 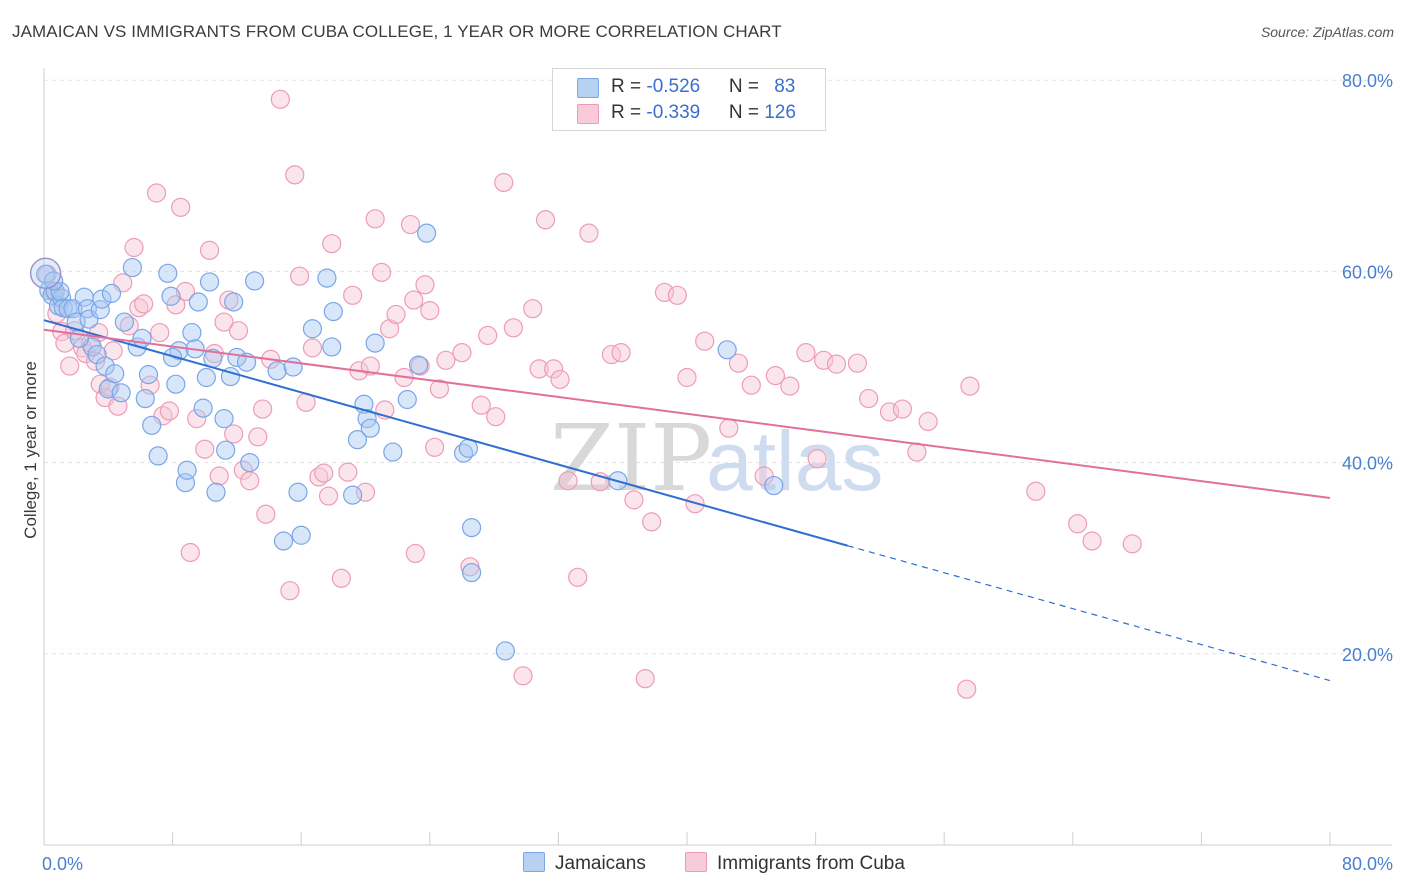 I want to click on bottom-legend-swatch-pink, so click(x=696, y=862).